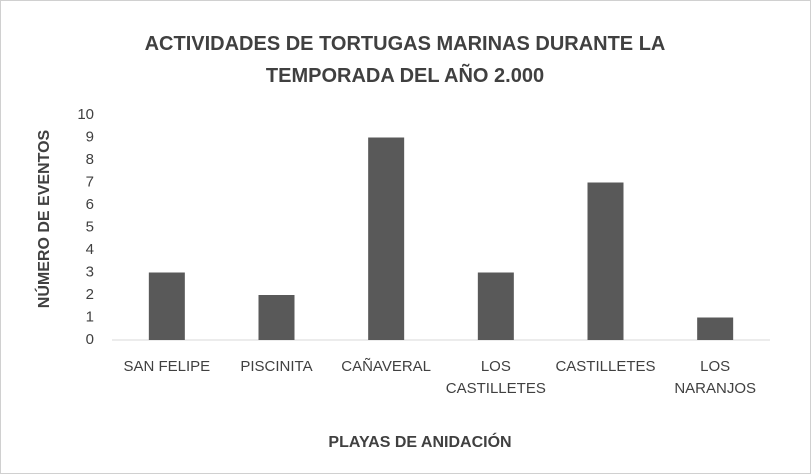 The height and width of the screenshot is (474, 811). Describe the element at coordinates (90, 204) in the screenshot. I see `y-tick-label: 6` at that location.